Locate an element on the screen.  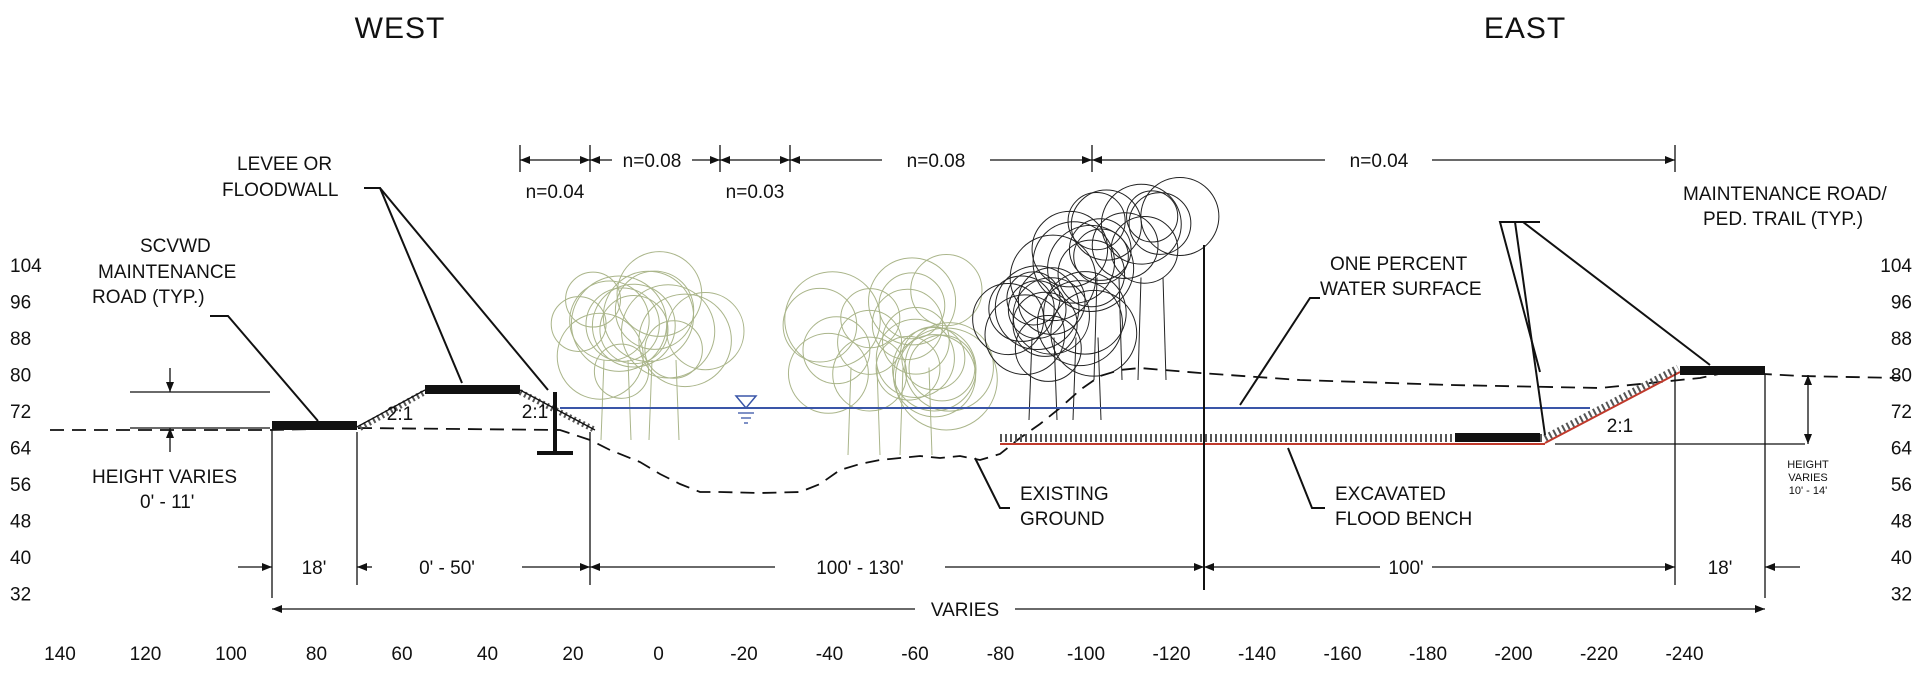
ground-leader is located at coordinates (992, 483).